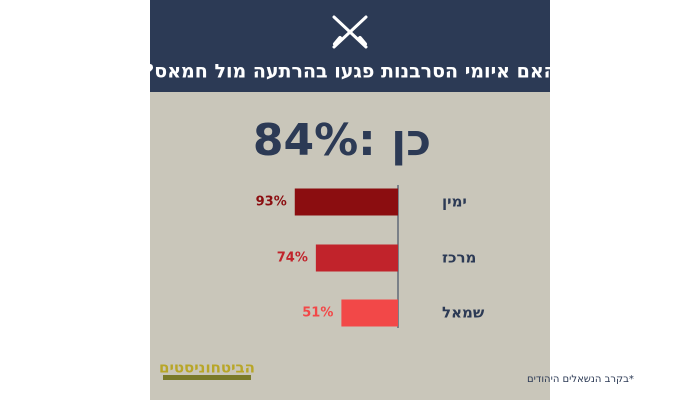 This screenshot has width=700, height=404. I want to click on footnote: *בקרב הנשאלים היהודים, so click(580, 379).